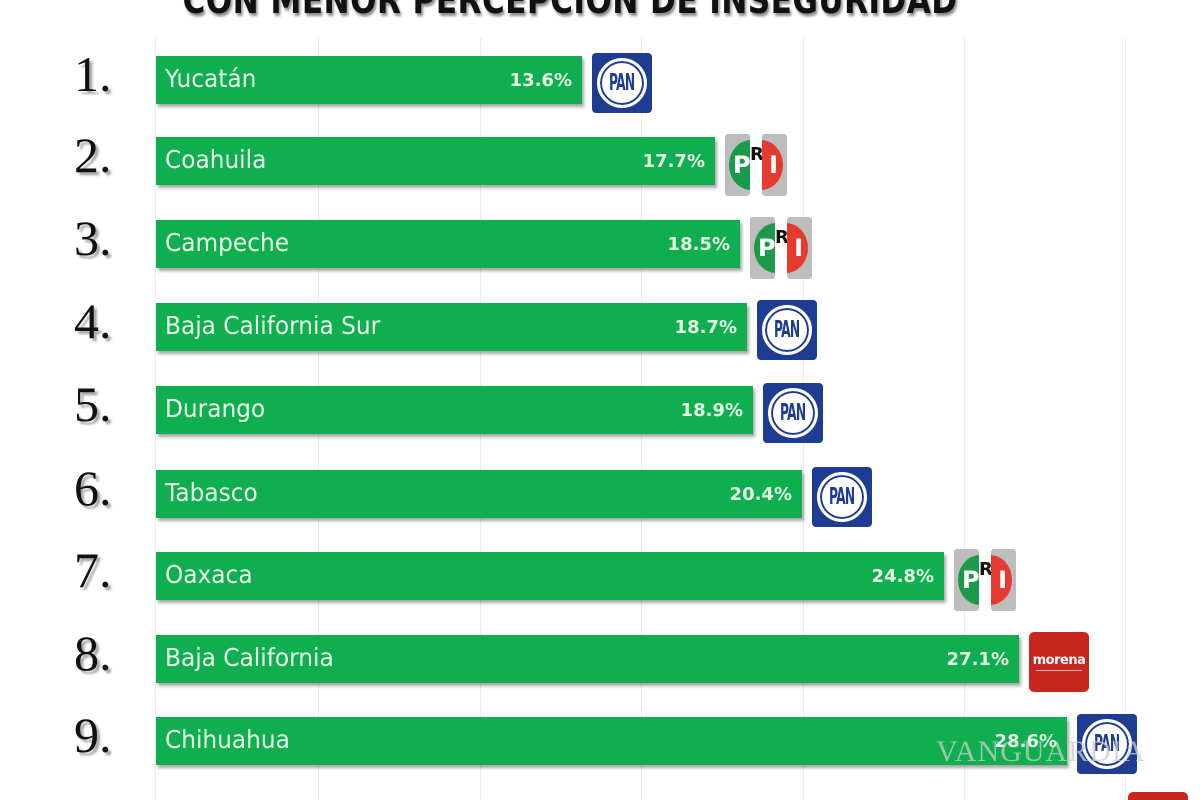 The height and width of the screenshot is (800, 1200). What do you see at coordinates (435, 161) in the screenshot?
I see `bar: Coahuila 17.7%` at bounding box center [435, 161].